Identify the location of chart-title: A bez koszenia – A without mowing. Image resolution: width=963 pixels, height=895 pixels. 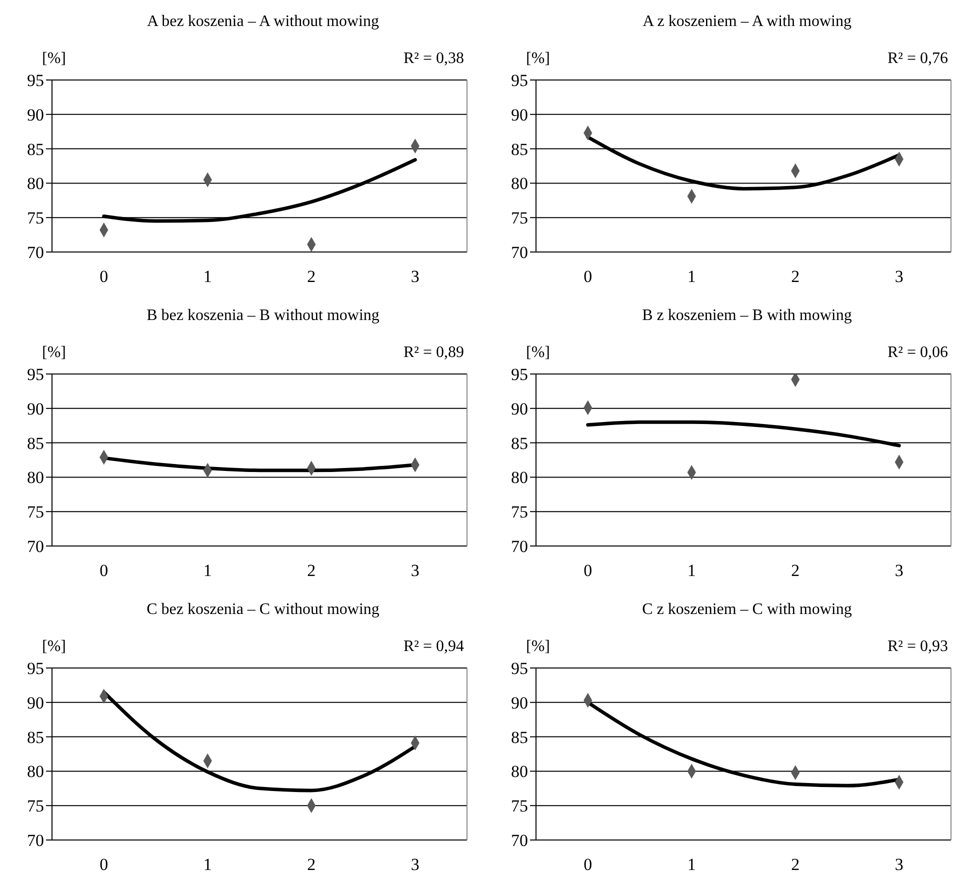
(263, 22).